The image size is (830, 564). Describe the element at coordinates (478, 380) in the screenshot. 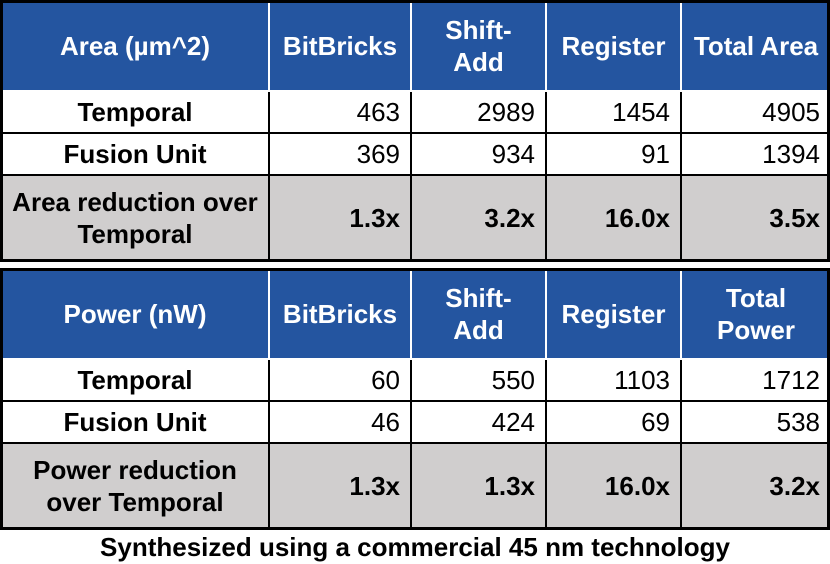

I see `cell: 550` at that location.